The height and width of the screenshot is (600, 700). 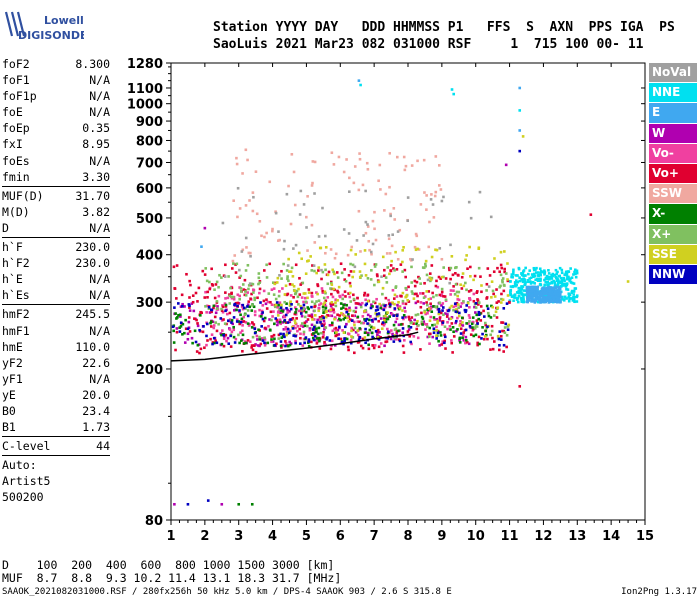 What do you see at coordinates (145, 105) in the screenshot?
I see `y-tick-label: 1000` at bounding box center [145, 105].